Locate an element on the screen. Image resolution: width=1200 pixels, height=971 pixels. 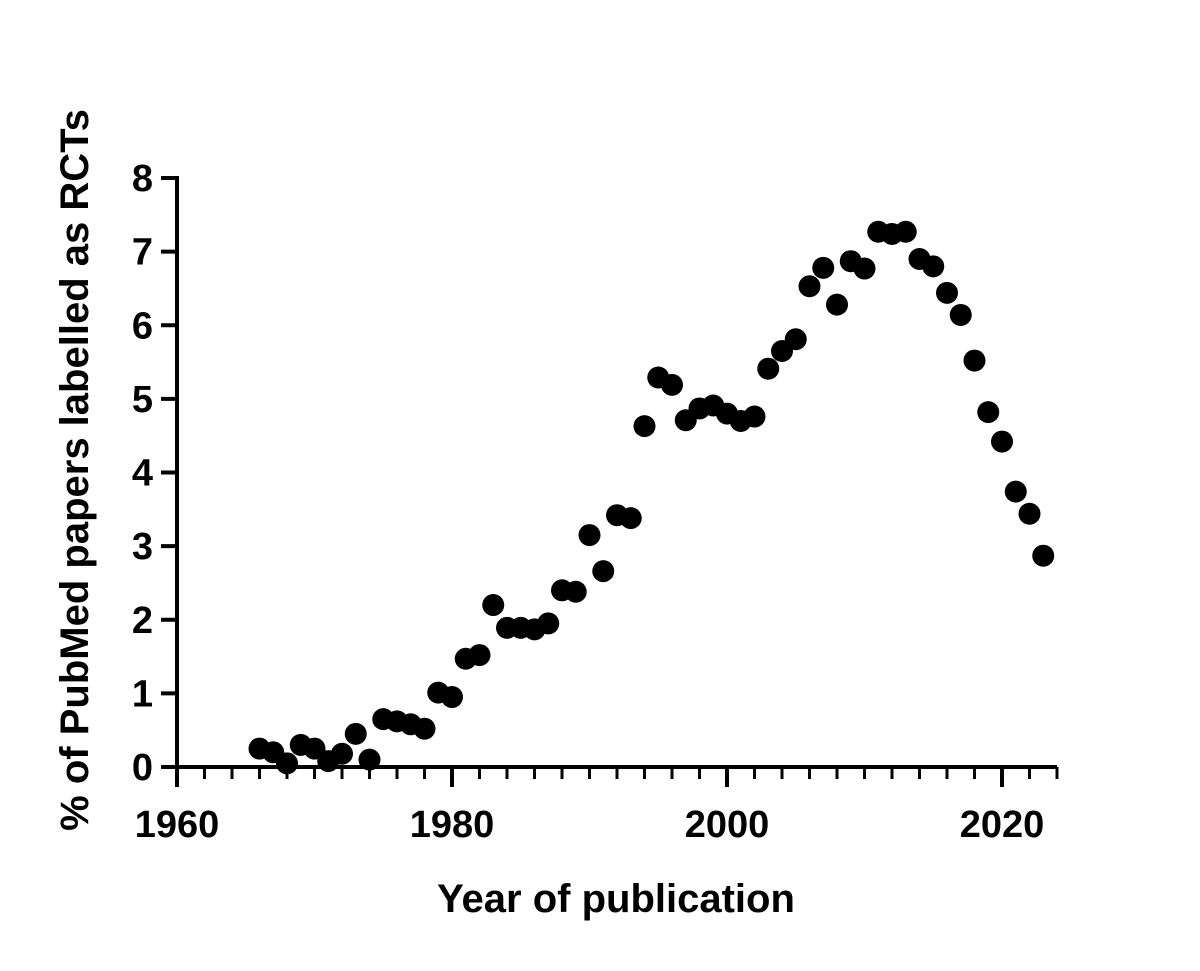
data-point-2015 is located at coordinates (933, 266).